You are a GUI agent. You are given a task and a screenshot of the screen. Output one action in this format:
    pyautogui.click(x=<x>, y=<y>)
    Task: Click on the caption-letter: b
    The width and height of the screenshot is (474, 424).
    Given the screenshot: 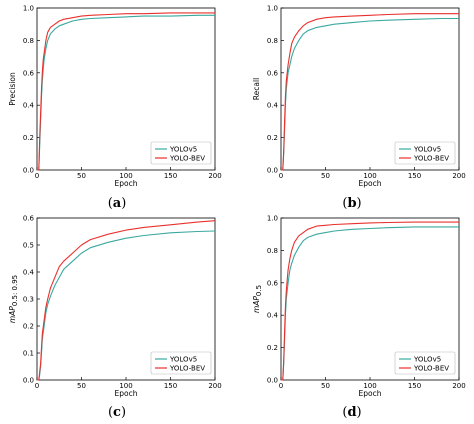 What is the action you would take?
    pyautogui.click(x=351, y=203)
    